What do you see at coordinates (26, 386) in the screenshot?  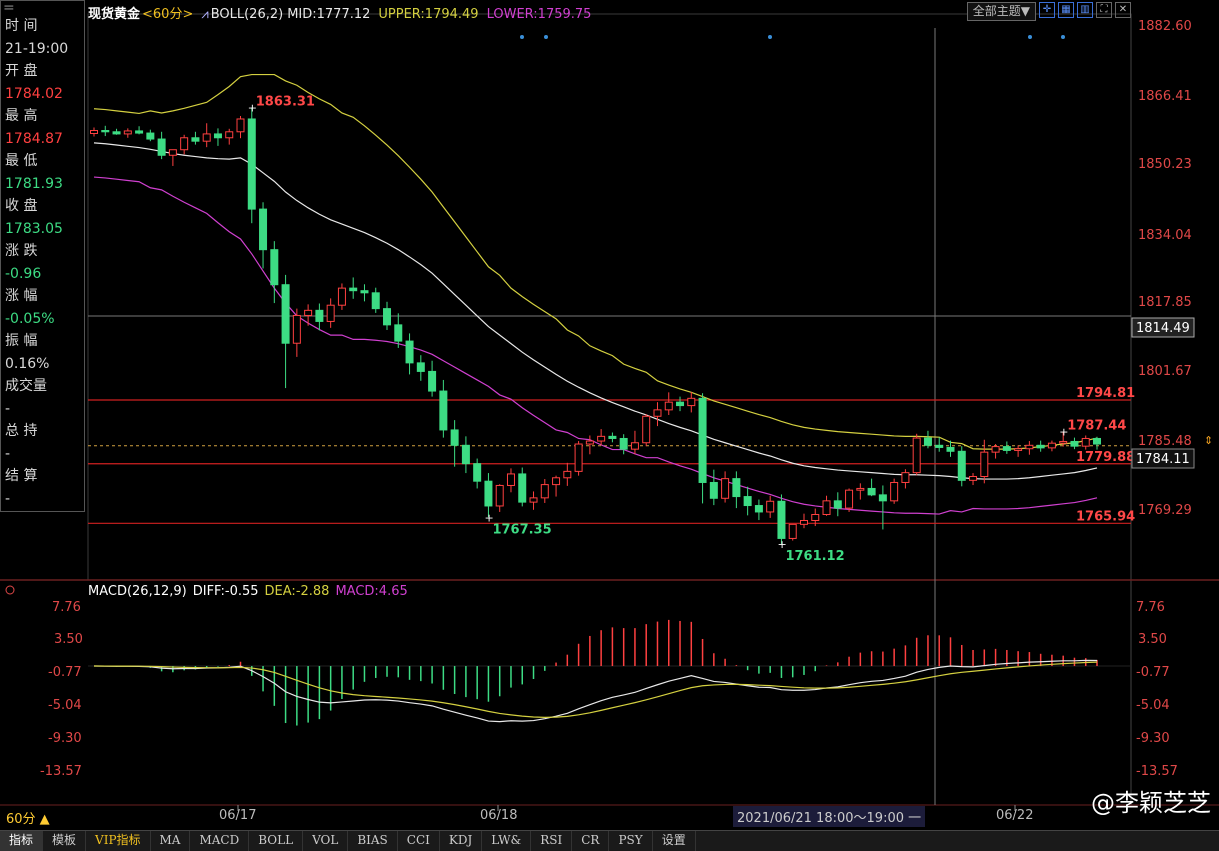 I see `volume-label: 成交量` at bounding box center [26, 386].